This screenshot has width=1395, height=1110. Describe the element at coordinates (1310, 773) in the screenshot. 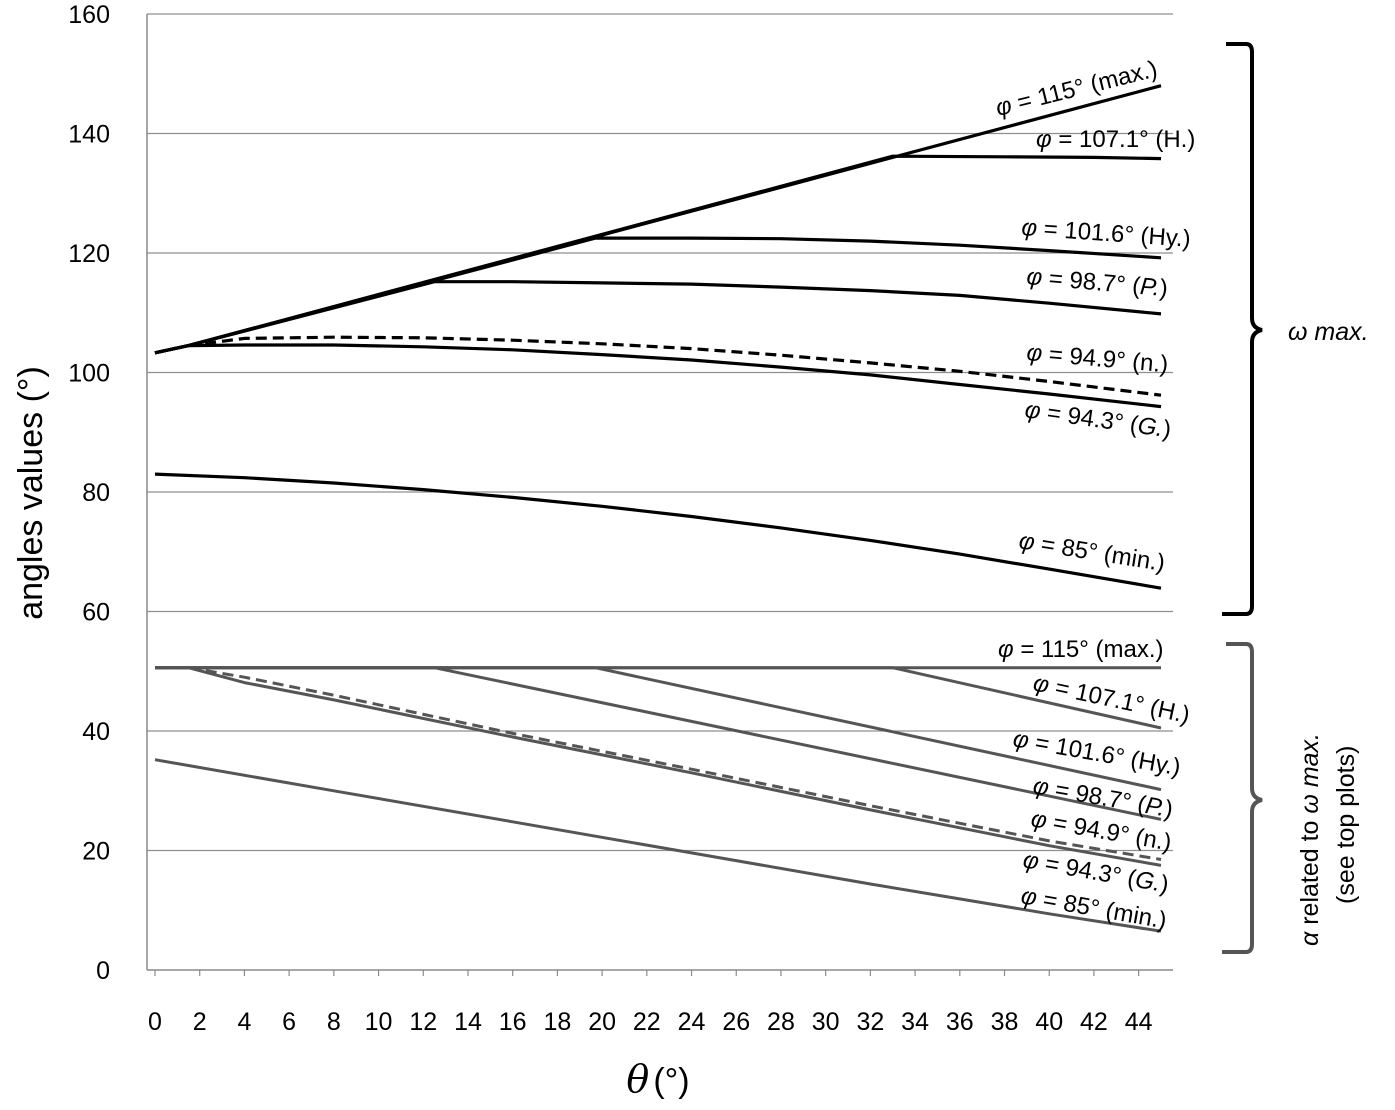

I see `bracket-omega: ω max.` at that location.